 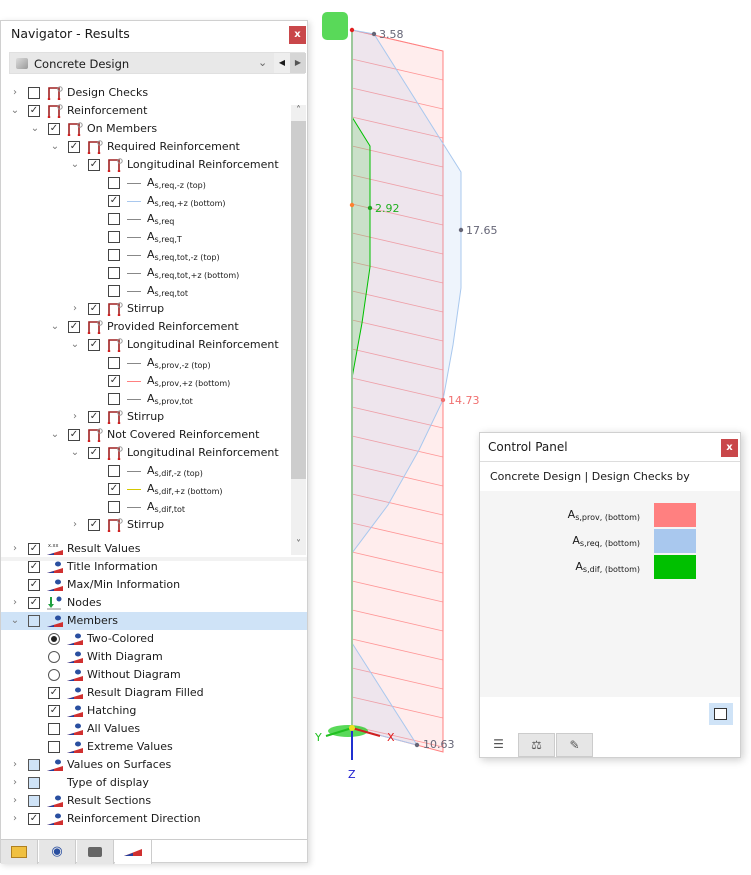 What do you see at coordinates (146, 255) in the screenshot?
I see `tree-item: As,req,tot,-z (top)` at bounding box center [146, 255].